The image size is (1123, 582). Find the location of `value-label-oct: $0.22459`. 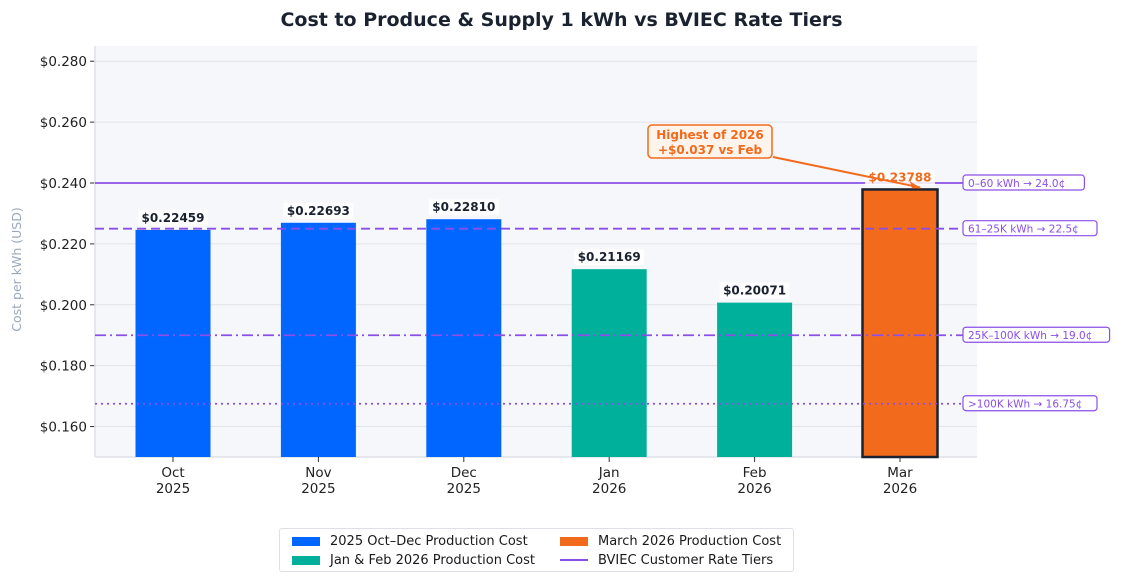

value-label-oct: $0.22459 is located at coordinates (172, 218).